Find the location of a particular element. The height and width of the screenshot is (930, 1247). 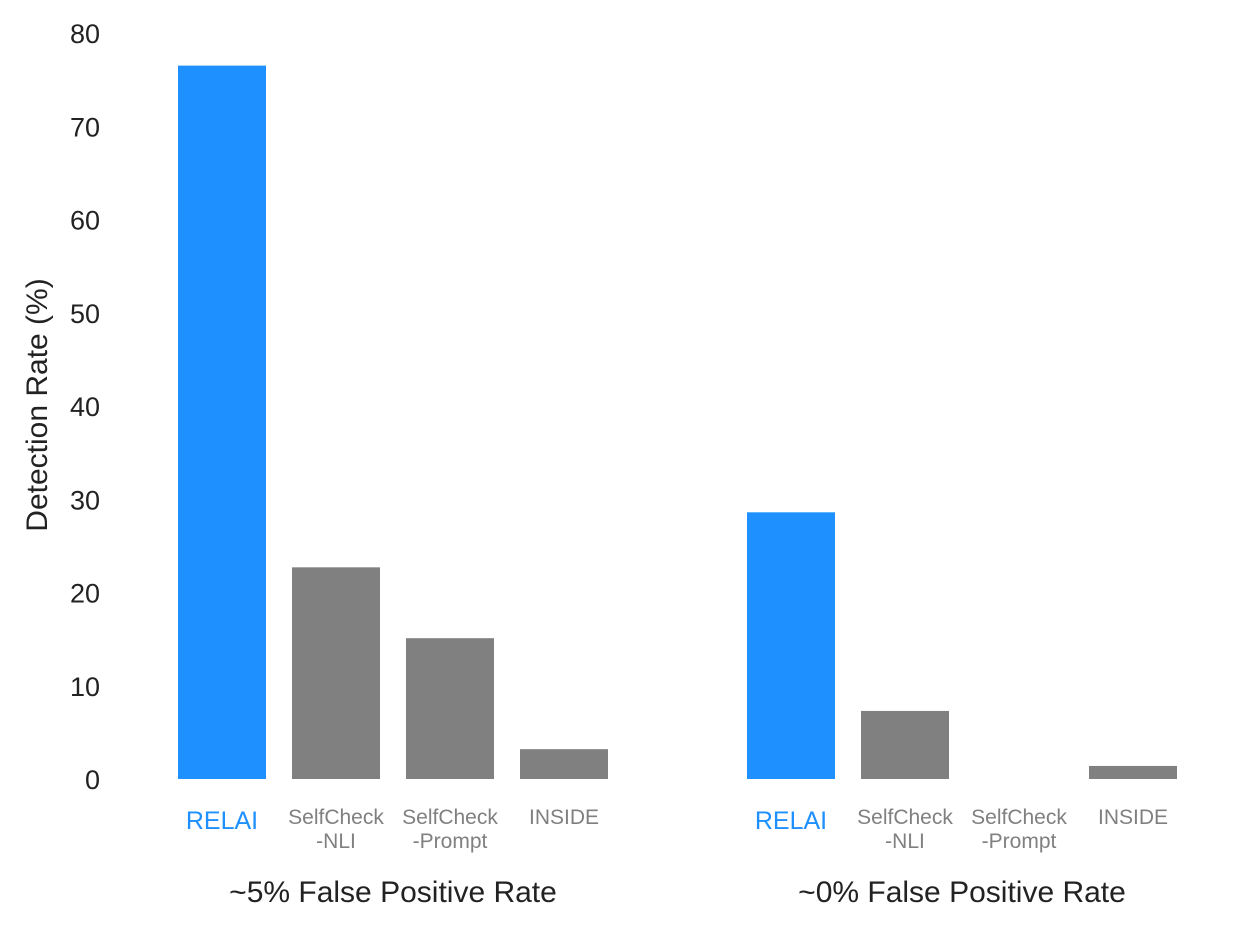

y-tick-label: 10 is located at coordinates (85, 687).